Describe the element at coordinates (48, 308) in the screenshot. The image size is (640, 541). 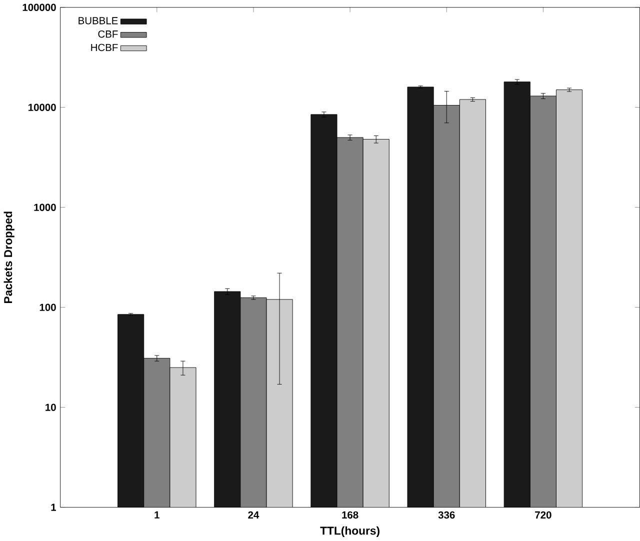
I see `y-tick-label: 100` at that location.